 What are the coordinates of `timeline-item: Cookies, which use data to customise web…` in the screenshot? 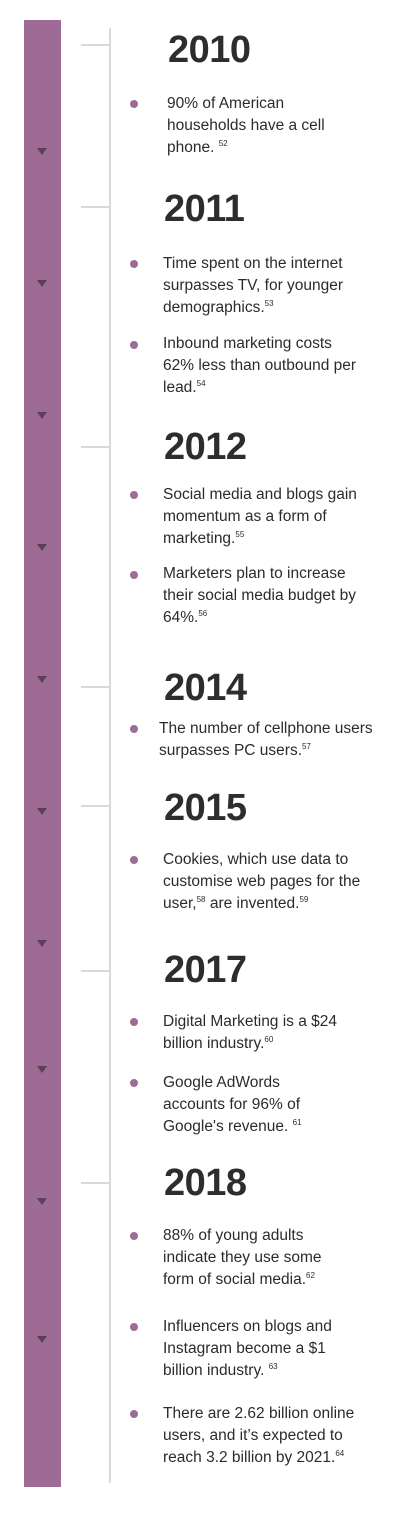 It's located at (262, 881).